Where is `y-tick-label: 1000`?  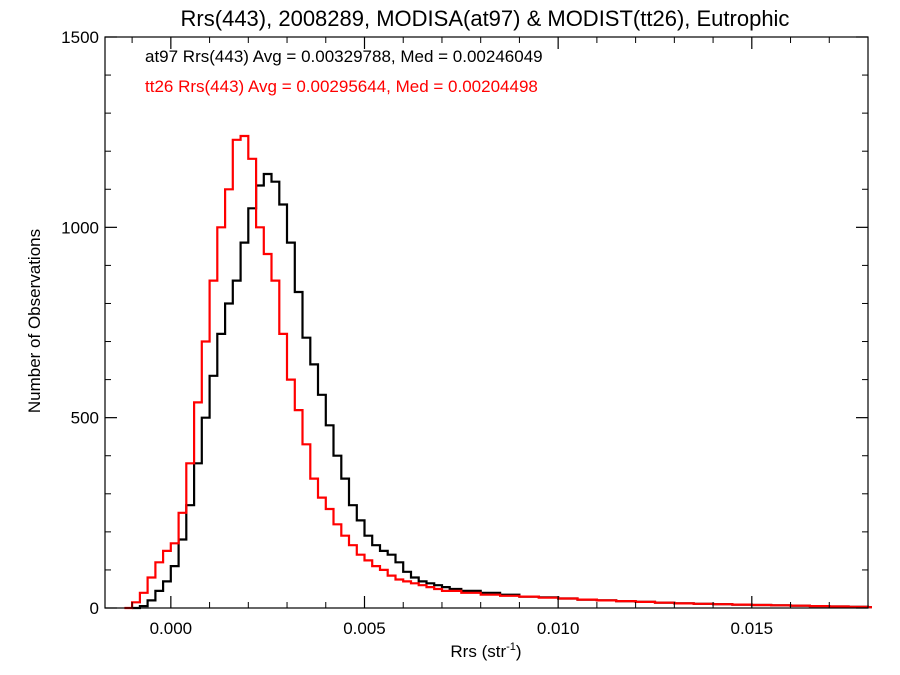
y-tick-label: 1000 is located at coordinates (80, 227).